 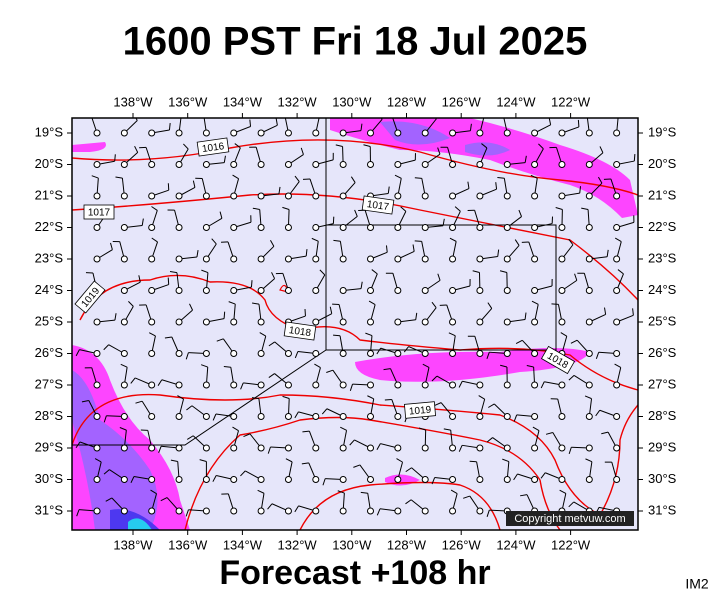 I want to click on isobar-label: 1016, so click(x=213, y=147).